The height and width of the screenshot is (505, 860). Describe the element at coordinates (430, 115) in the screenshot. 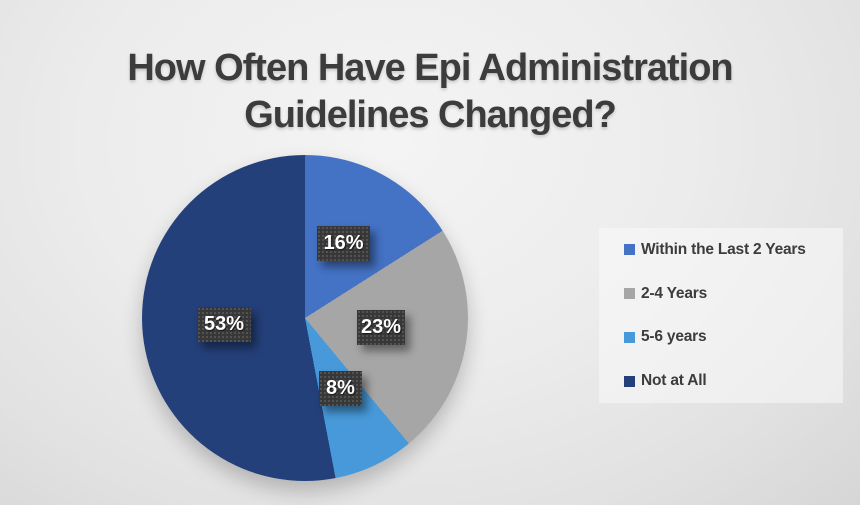

I see `chart-title-line-2: Guidelines Changed?` at that location.